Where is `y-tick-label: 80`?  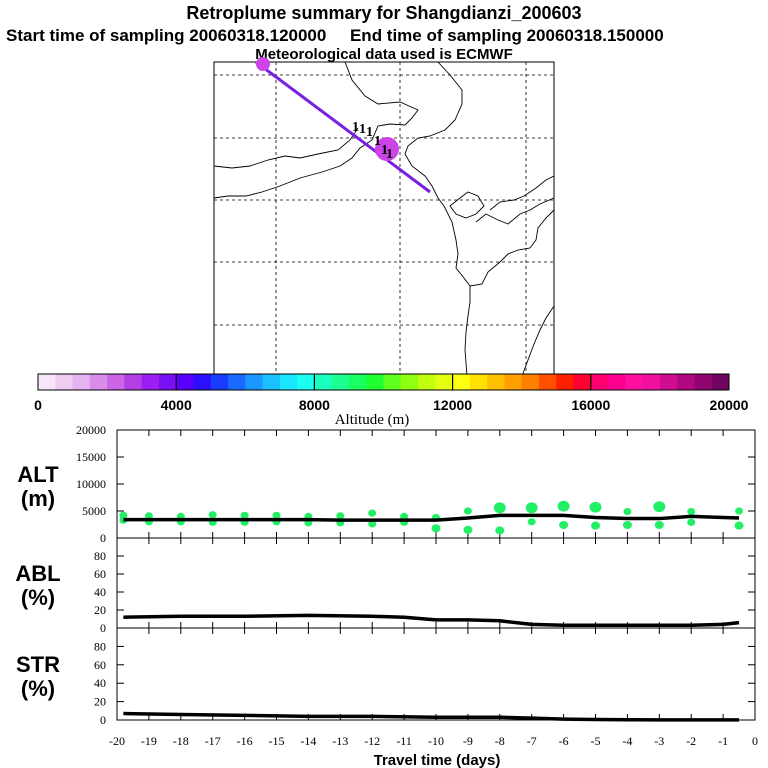 y-tick-label: 80 is located at coordinates (100, 556).